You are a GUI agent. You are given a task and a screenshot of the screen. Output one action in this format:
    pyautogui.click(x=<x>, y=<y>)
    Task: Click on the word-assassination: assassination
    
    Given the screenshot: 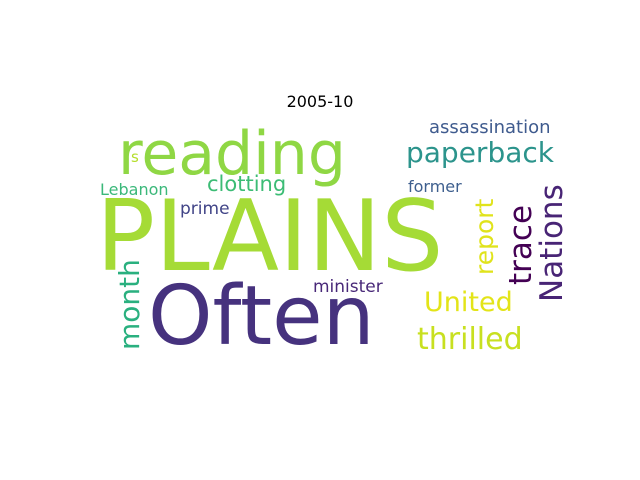 What is the action you would take?
    pyautogui.click(x=490, y=127)
    